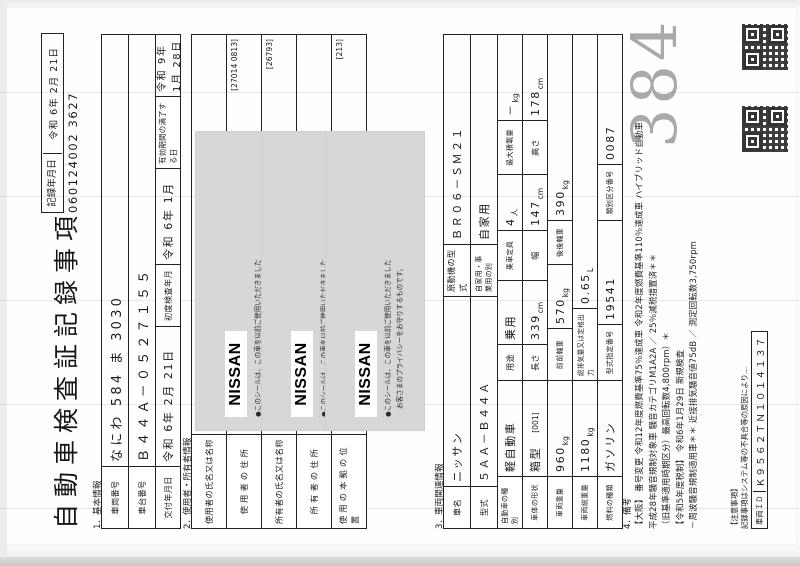 The image size is (800, 566). What do you see at coordinates (168, 295) in the screenshot?
I see `row-label: 初度検査年月` at bounding box center [168, 295].